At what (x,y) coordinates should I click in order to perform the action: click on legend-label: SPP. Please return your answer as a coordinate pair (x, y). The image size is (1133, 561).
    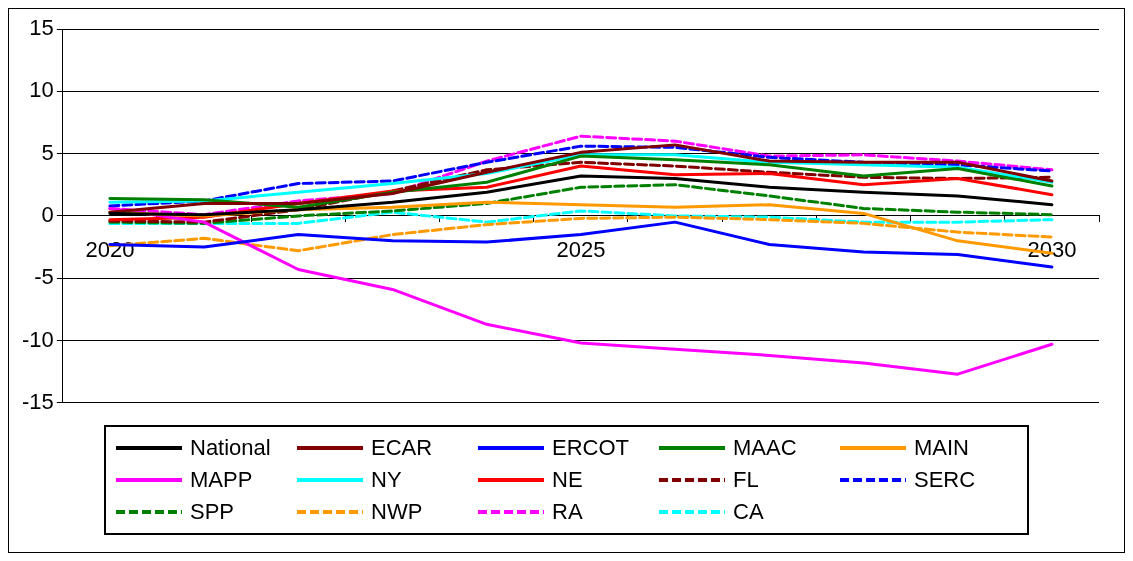
    Looking at the image, I should click on (212, 512).